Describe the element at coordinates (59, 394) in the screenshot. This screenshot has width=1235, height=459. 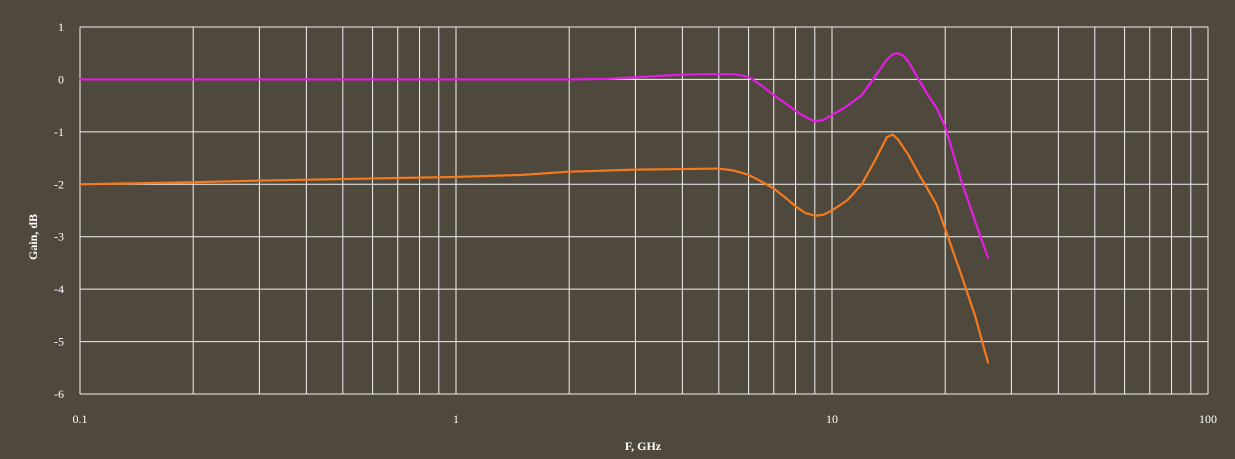
I see `y-tick-label: -6` at that location.